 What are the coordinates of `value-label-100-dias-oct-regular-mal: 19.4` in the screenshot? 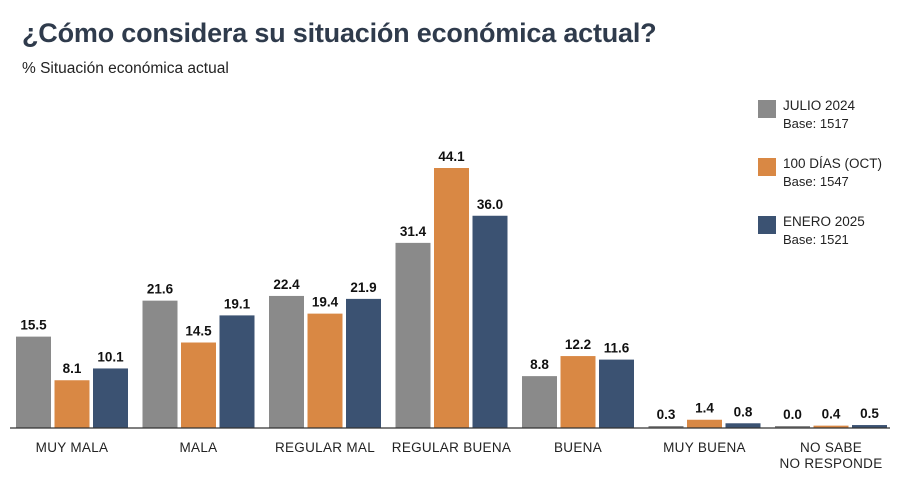 It's located at (325, 302).